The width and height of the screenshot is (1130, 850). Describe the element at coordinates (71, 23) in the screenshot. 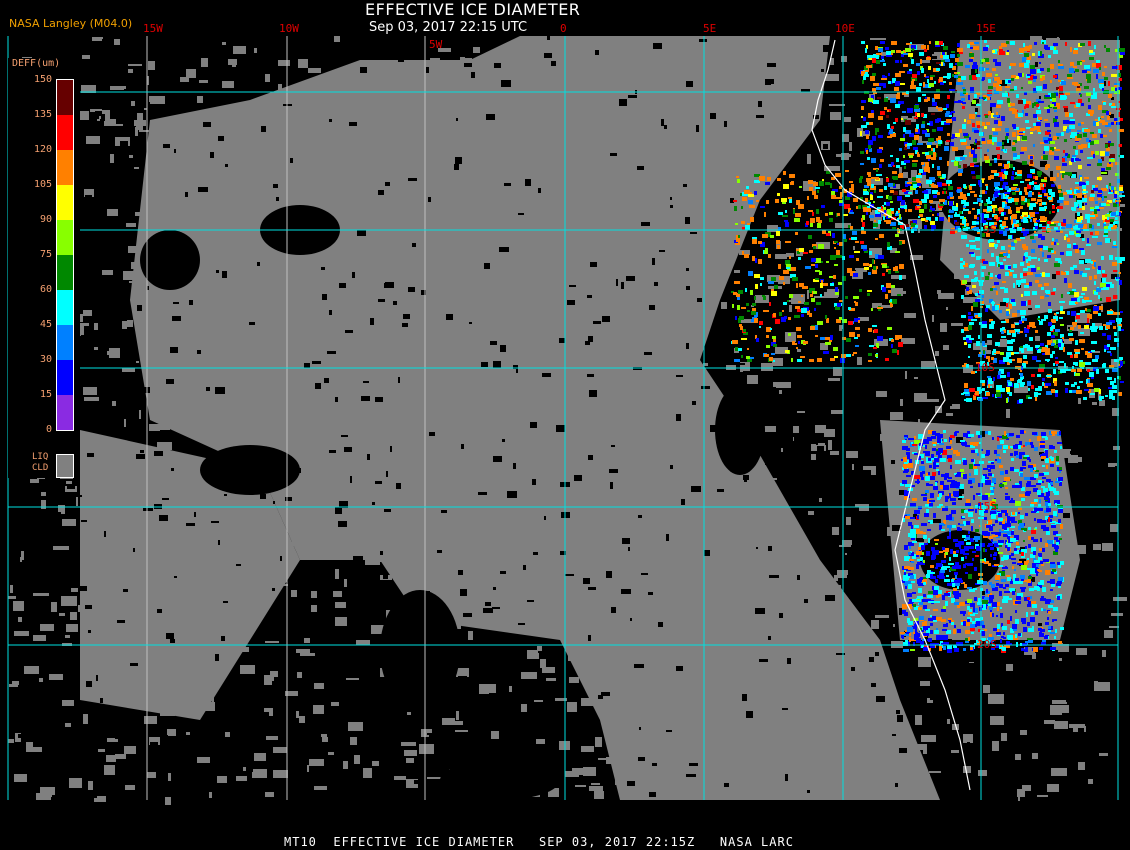

I see `producer-label: NASA Langley (M04.0)` at that location.